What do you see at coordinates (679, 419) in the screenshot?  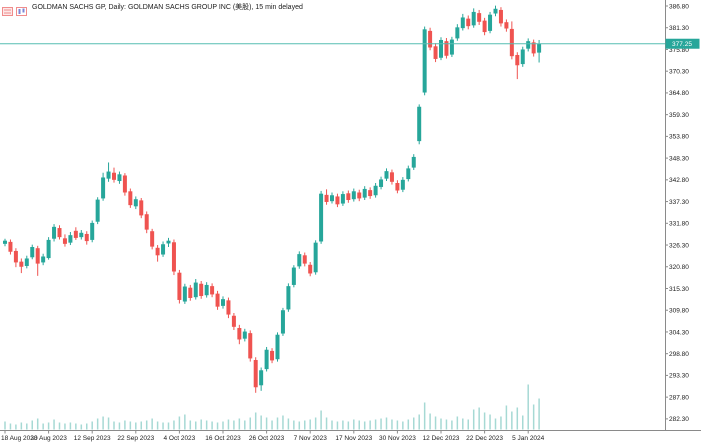 I see `price-label: 282.30` at bounding box center [679, 419].